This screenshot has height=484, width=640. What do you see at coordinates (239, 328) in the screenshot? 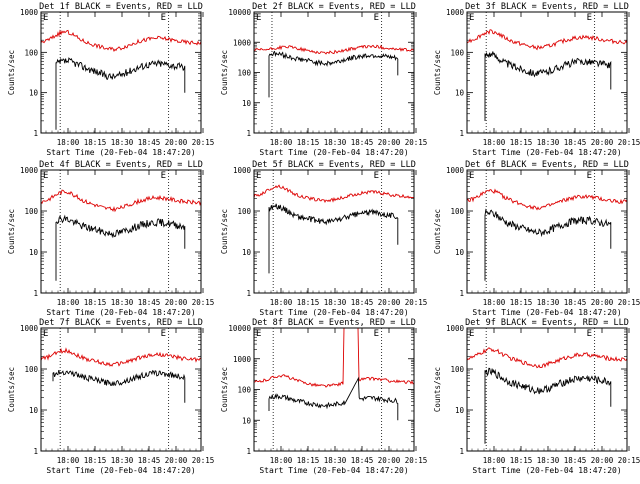
I see `y-tick-label: 10000` at bounding box center [239, 328].